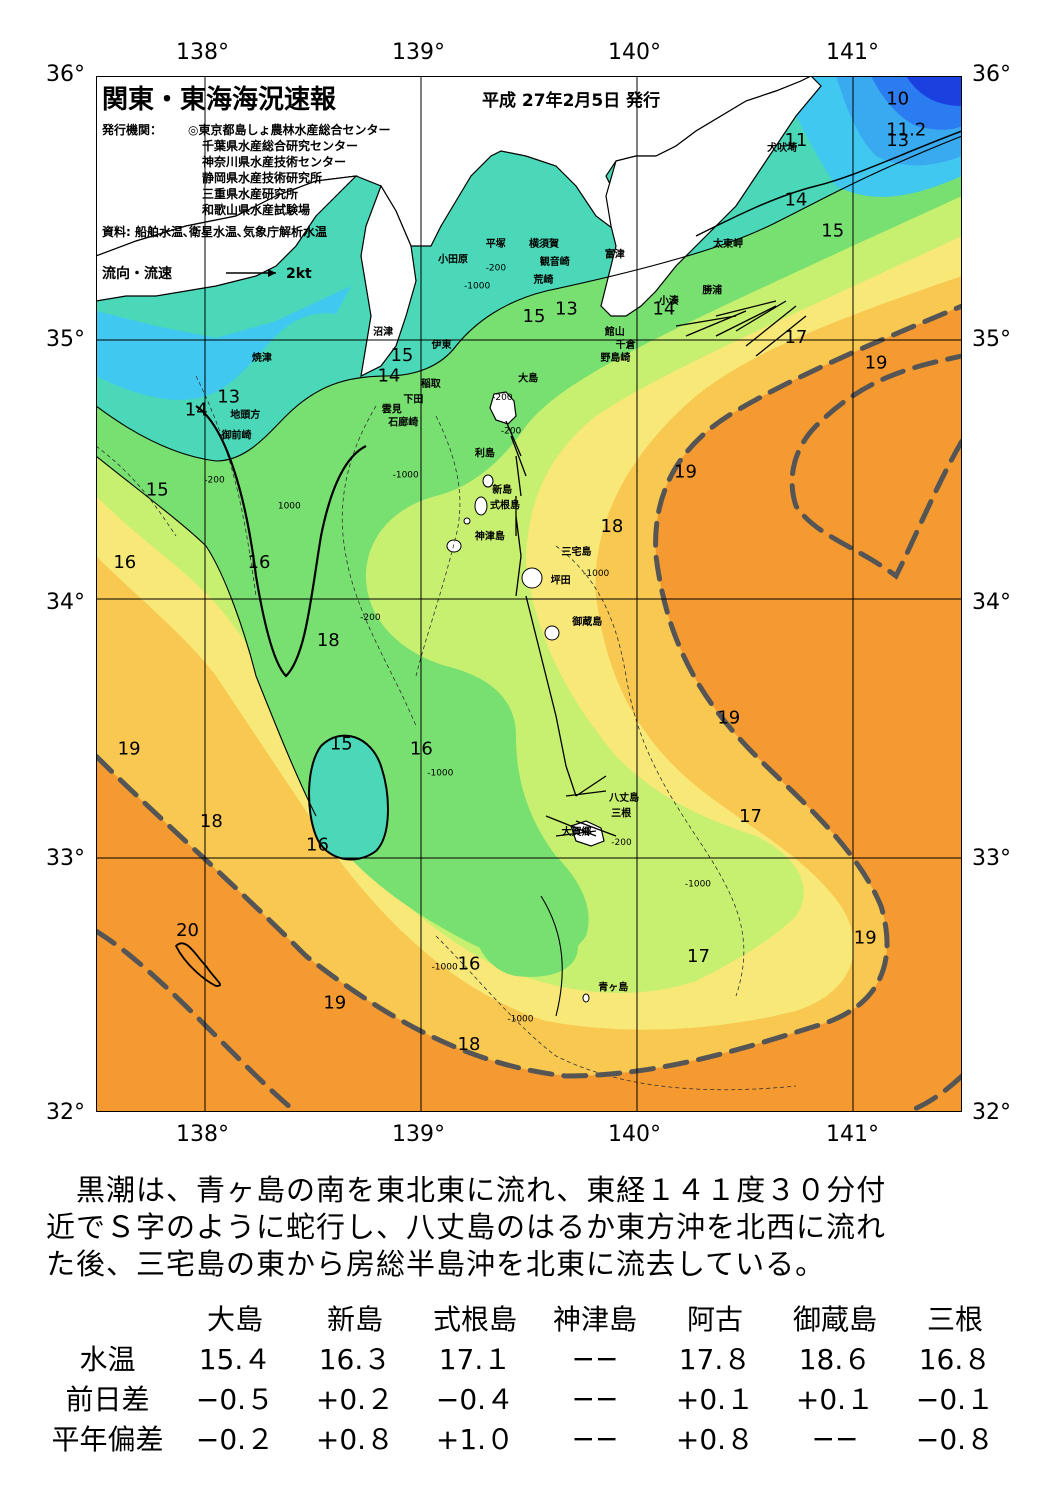 This screenshot has height=1503, width=1064. I want to click on lon-label-bottom-141: 141°, so click(852, 1134).